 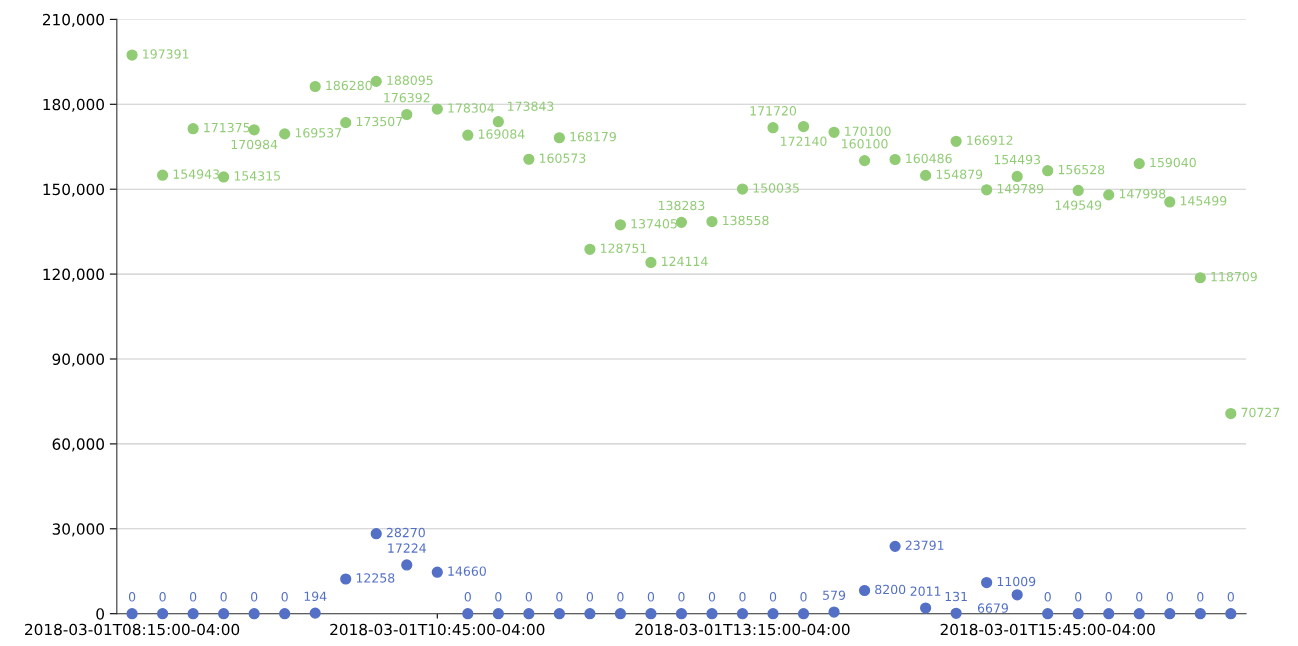 I want to click on data-label: 160486, so click(x=929, y=158).